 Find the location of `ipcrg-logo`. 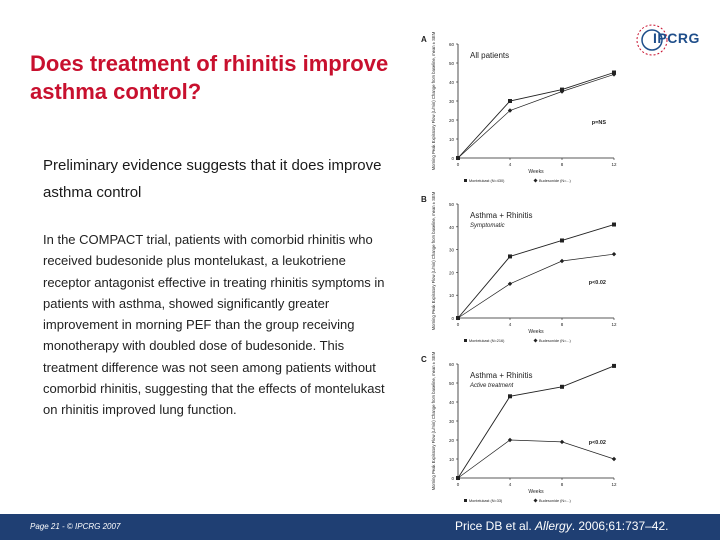

ipcrg-logo is located at coordinates (666, 41).